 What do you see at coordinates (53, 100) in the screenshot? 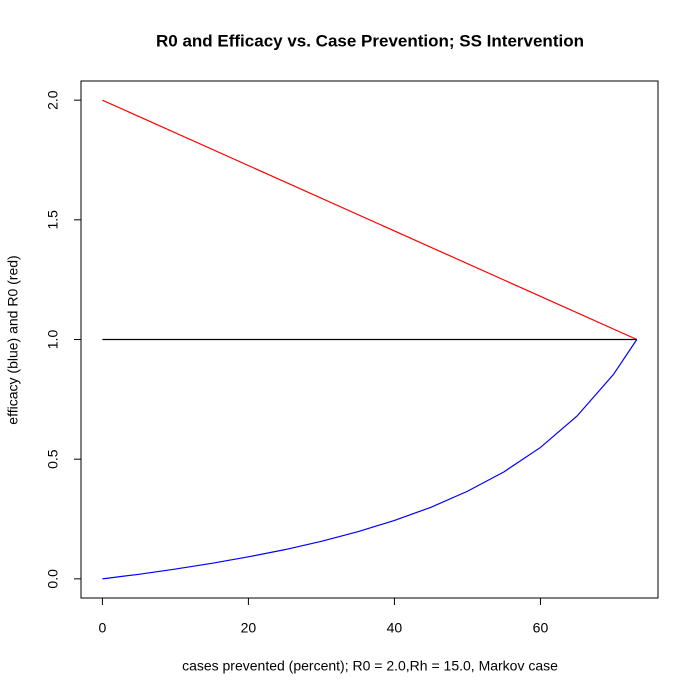
I see `y-tick-label: 2.0` at bounding box center [53, 100].